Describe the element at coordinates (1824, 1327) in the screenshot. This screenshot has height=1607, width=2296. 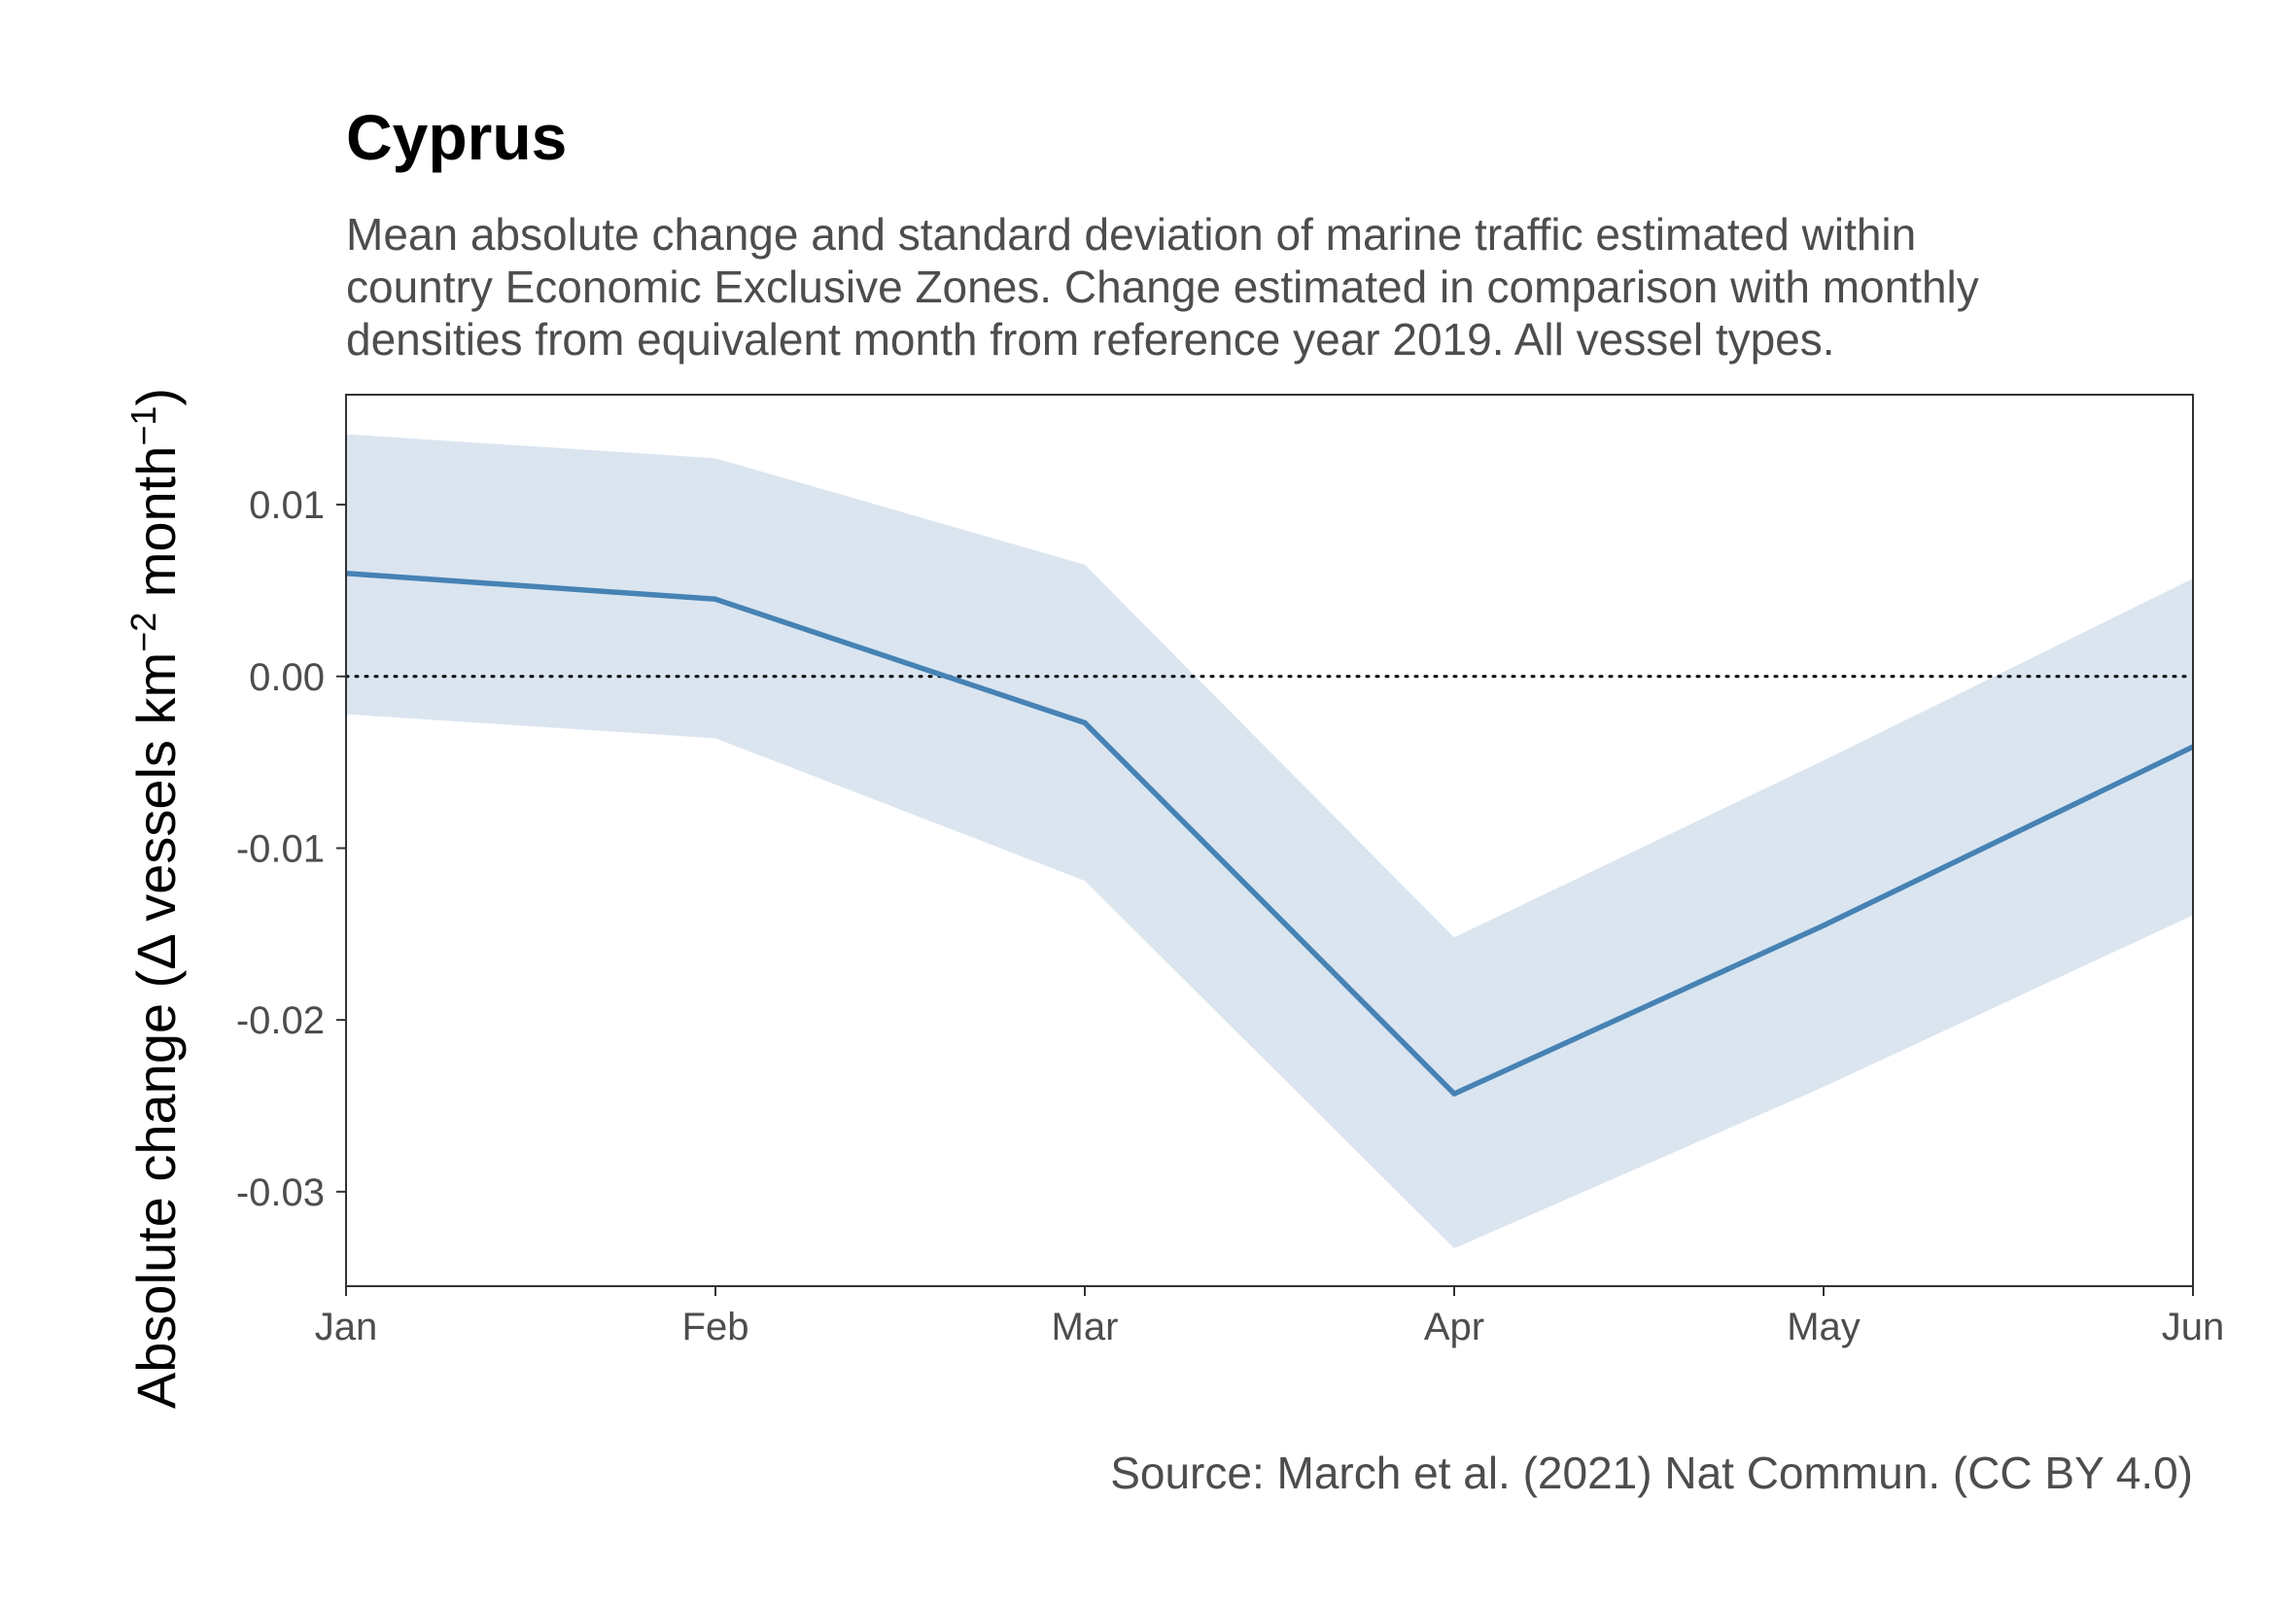
I see `x-tick-label: May` at that location.